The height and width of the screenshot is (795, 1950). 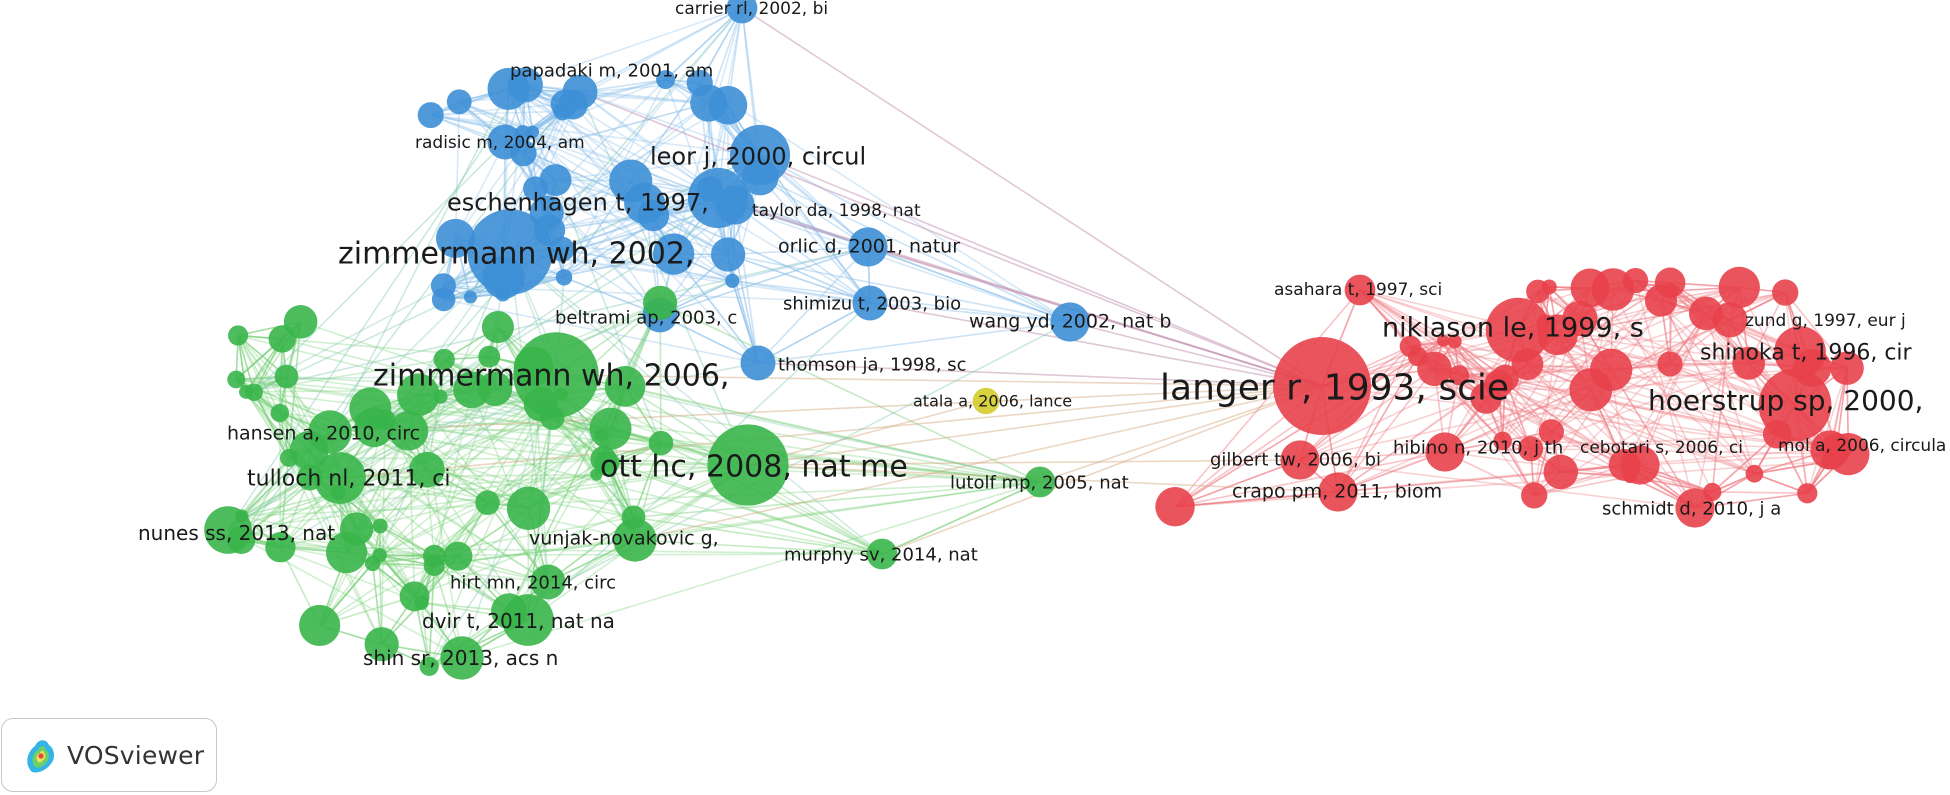 What do you see at coordinates (533, 582) in the screenshot?
I see `node-label-hirt: hirt mn, 2014, circ` at bounding box center [533, 582].